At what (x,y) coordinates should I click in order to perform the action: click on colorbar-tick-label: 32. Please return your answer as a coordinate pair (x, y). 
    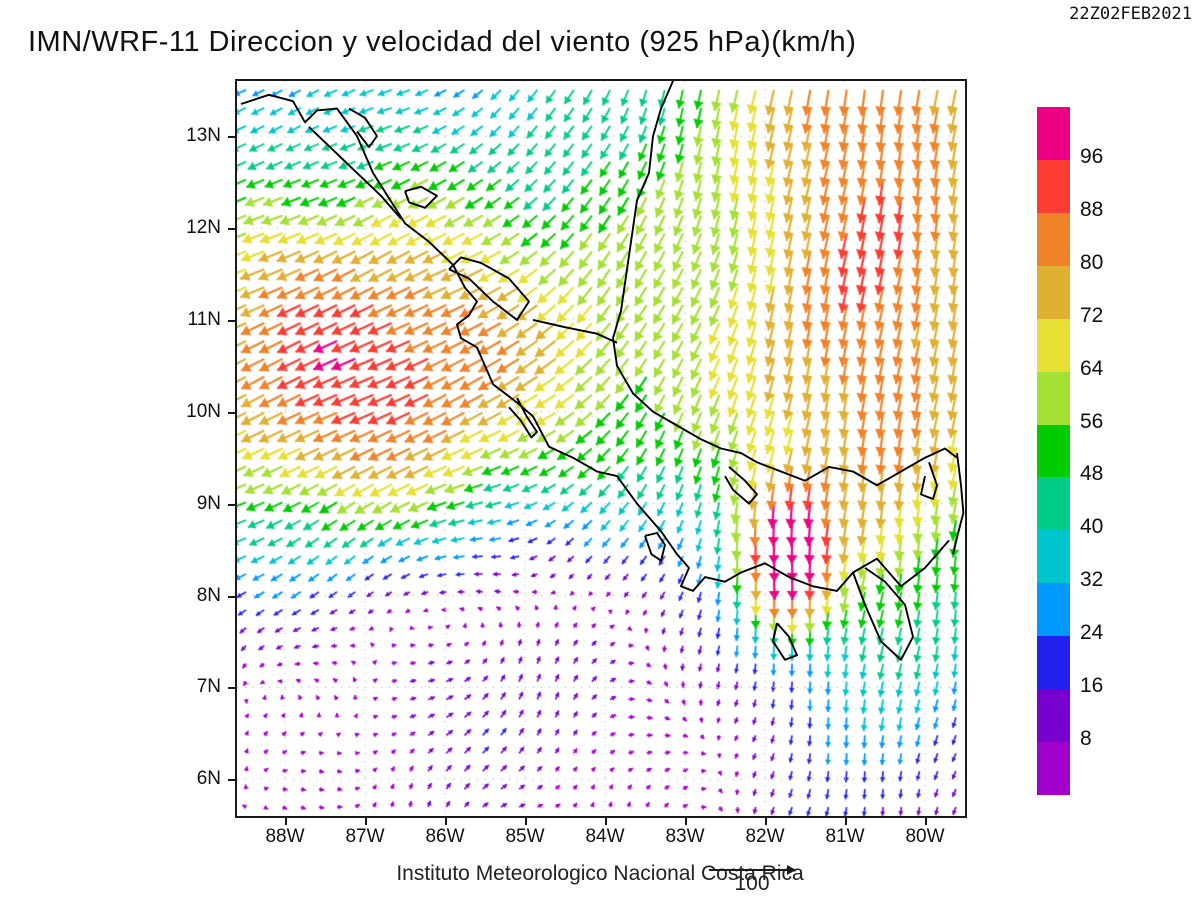
    Looking at the image, I should click on (1092, 580).